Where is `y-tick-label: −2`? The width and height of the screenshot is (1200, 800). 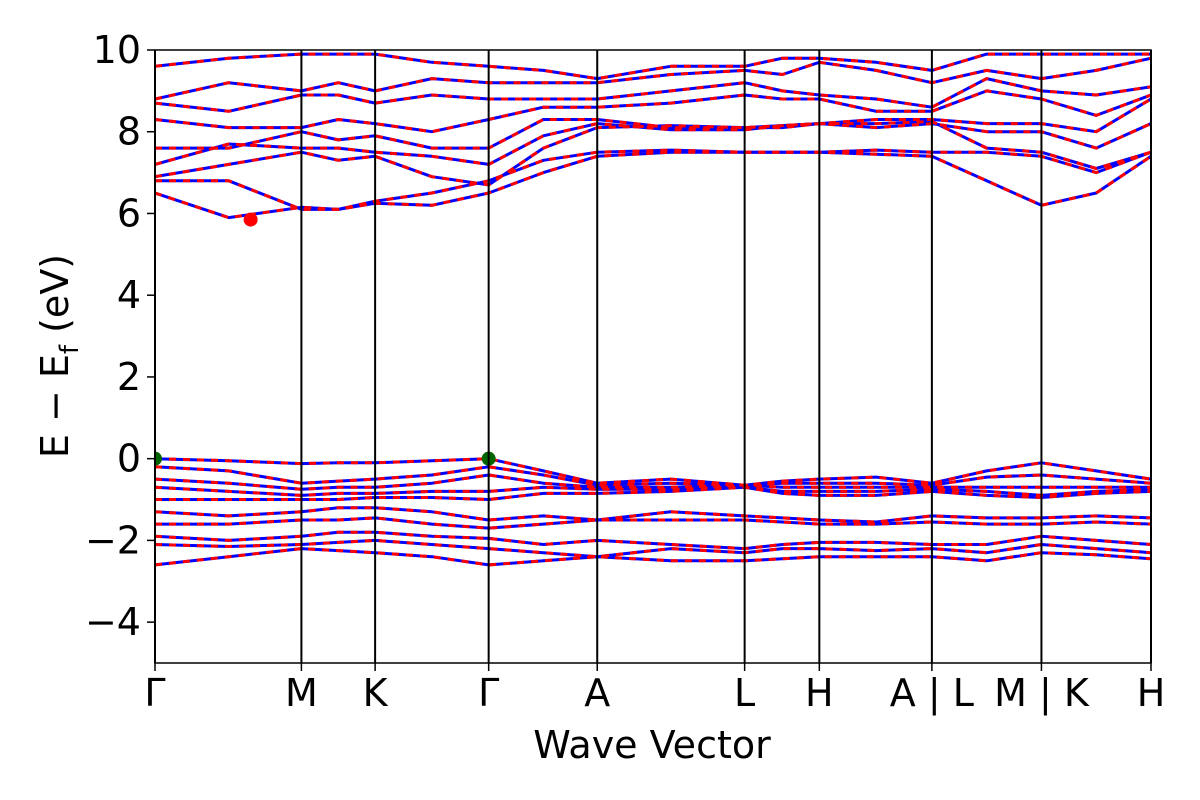 y-tick-label: −2 is located at coordinates (113, 540).